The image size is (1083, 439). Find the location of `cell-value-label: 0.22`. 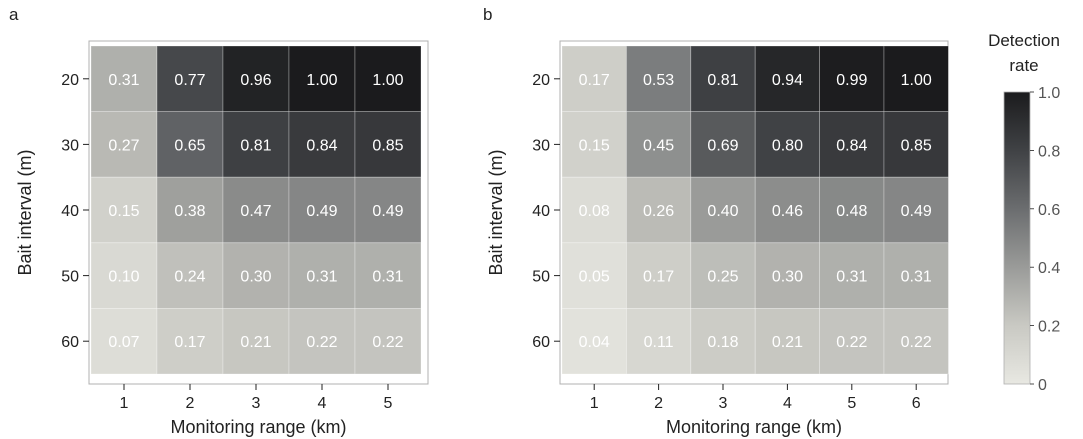

cell-value-label: 0.22 is located at coordinates (387, 342).